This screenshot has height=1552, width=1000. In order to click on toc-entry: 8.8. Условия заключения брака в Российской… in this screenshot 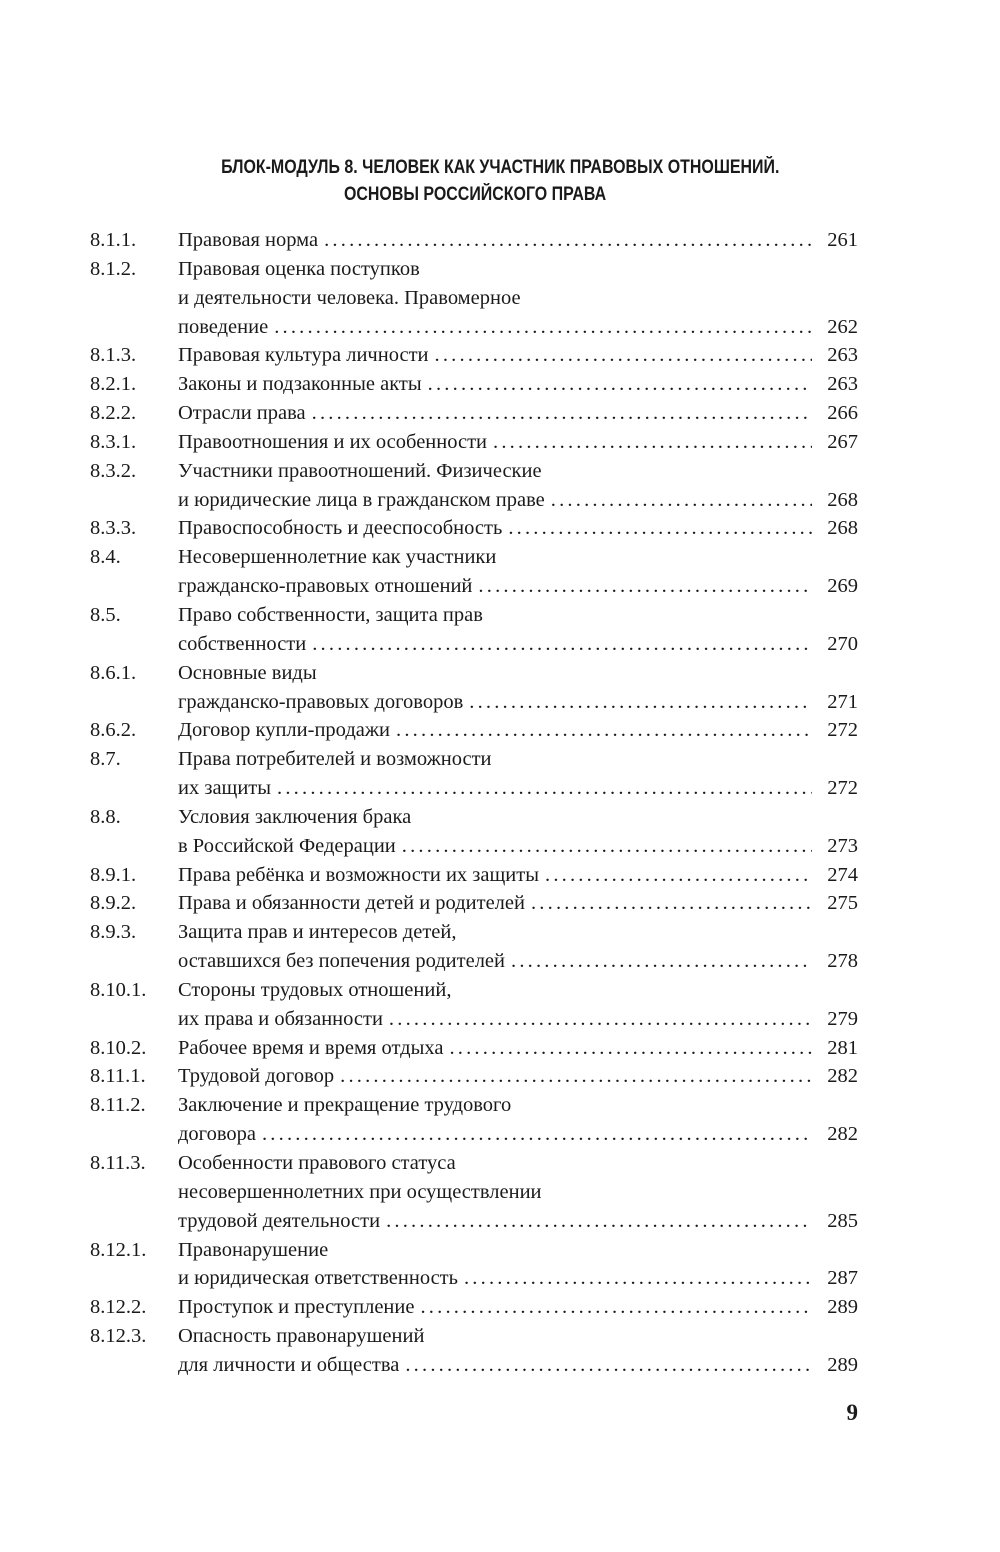, I will do `click(474, 832)`.